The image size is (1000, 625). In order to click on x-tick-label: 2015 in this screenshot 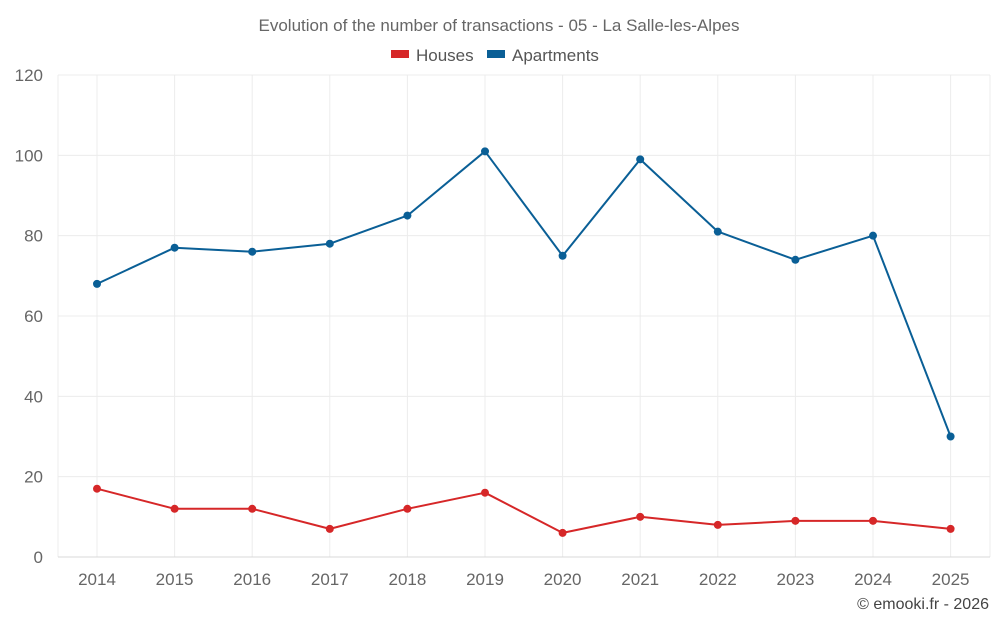, I will do `click(175, 579)`.